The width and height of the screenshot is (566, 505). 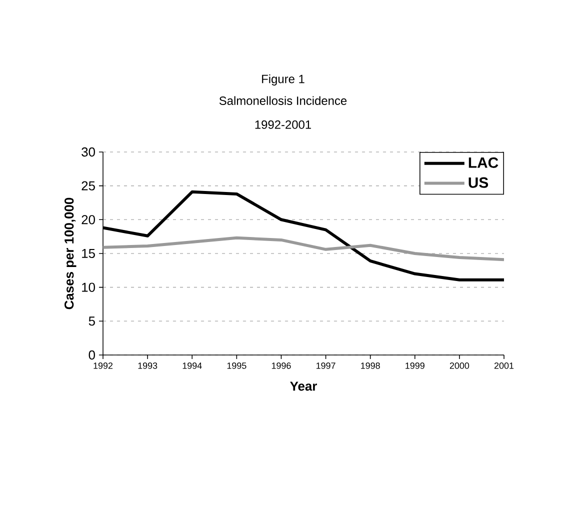 I want to click on x-tick-label: 1992, so click(x=103, y=365).